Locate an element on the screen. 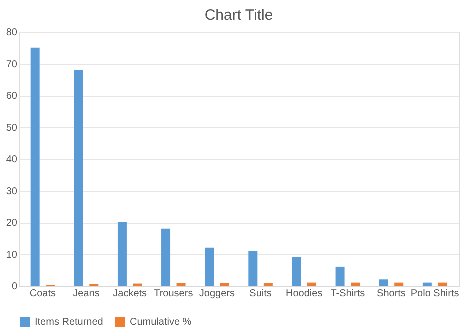  x-tick-label: Trousers is located at coordinates (174, 294).